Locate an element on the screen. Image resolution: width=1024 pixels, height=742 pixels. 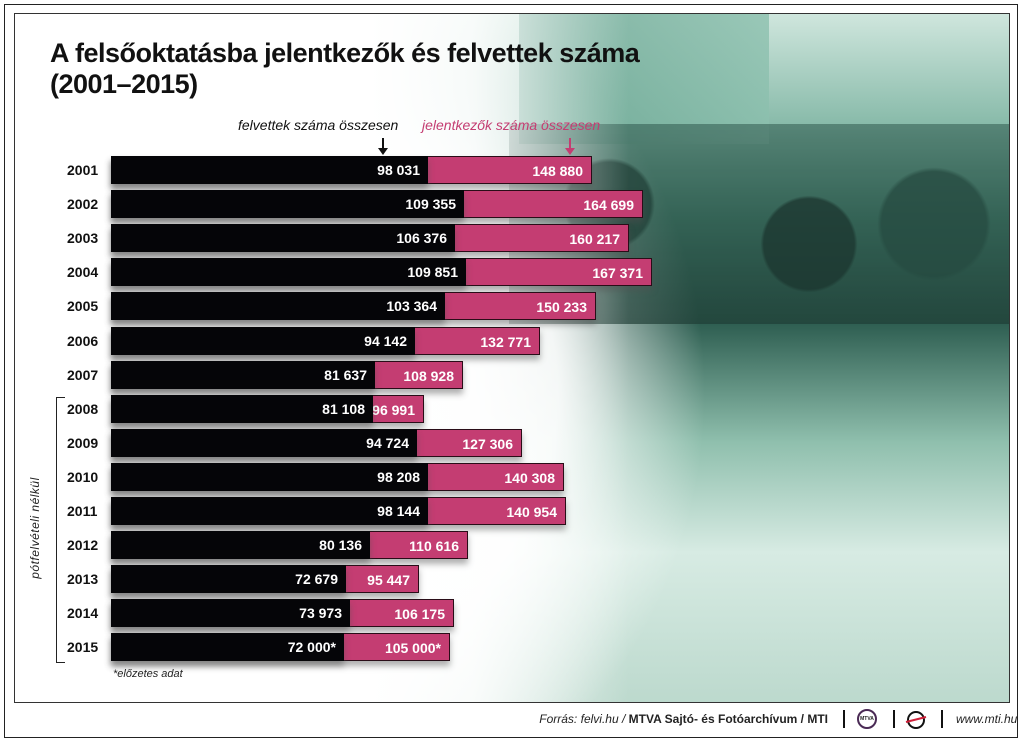
bar-row: 2010 140 308 98 208 is located at coordinates (512, 476).